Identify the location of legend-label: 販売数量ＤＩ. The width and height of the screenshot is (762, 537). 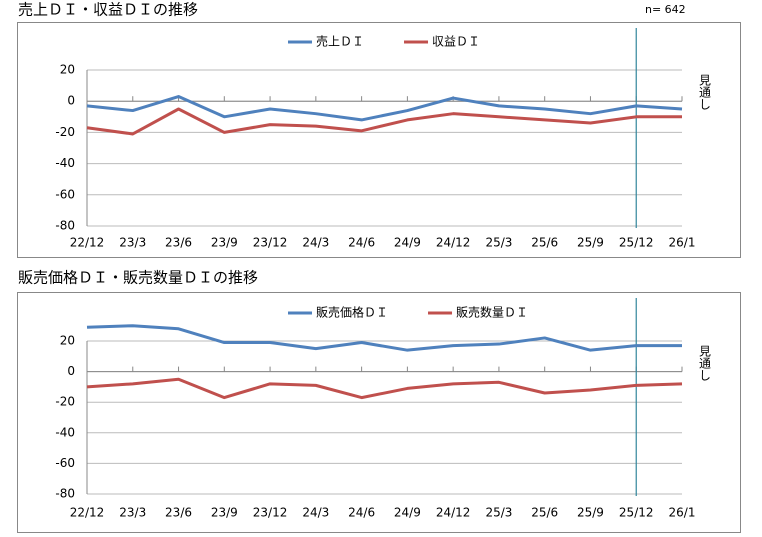
(492, 312).